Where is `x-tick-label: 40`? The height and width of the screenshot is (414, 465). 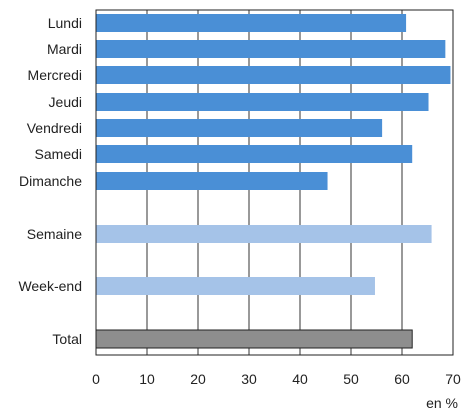 x-tick-label: 40 is located at coordinates (300, 379).